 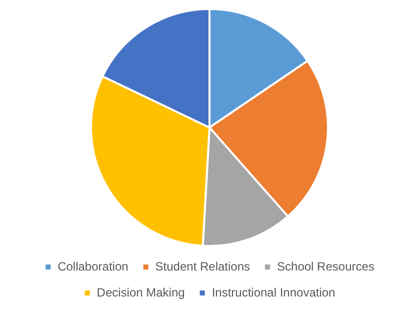 What do you see at coordinates (140, 292) in the screenshot?
I see `legend-label: Decision Making` at bounding box center [140, 292].